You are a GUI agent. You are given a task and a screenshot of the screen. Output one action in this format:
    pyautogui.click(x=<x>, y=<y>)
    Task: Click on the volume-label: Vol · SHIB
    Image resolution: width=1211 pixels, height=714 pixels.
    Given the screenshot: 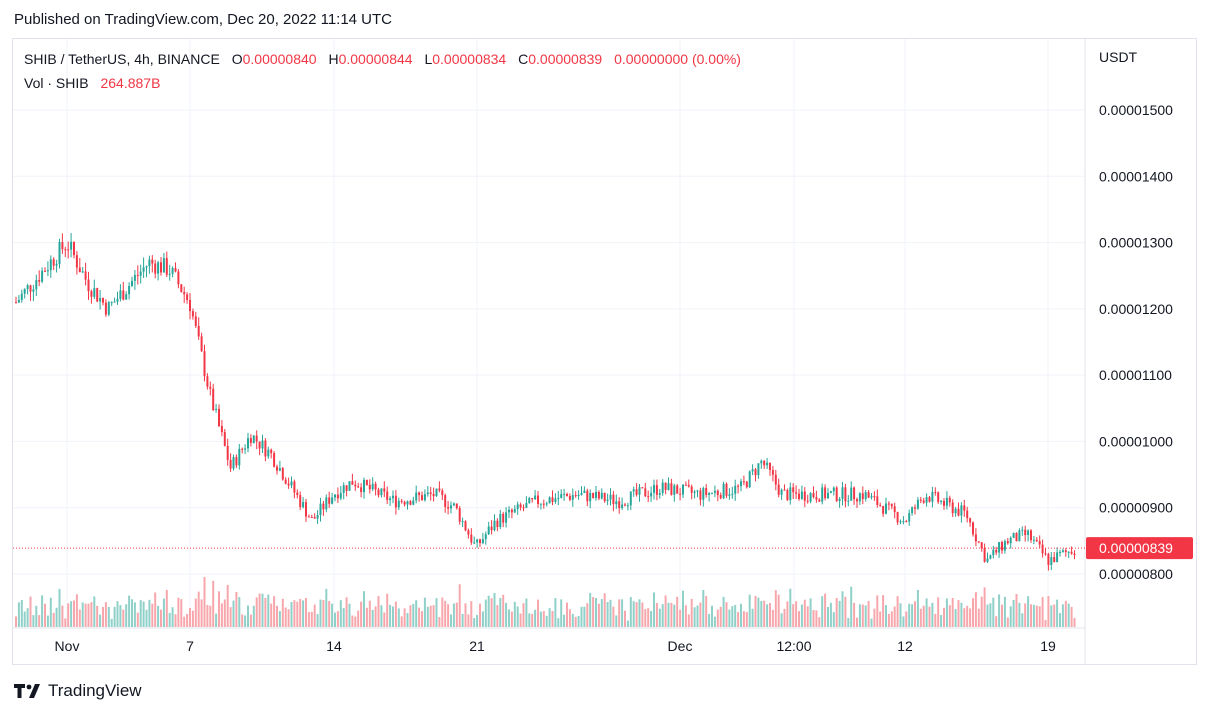 What is the action you would take?
    pyautogui.click(x=56, y=83)
    